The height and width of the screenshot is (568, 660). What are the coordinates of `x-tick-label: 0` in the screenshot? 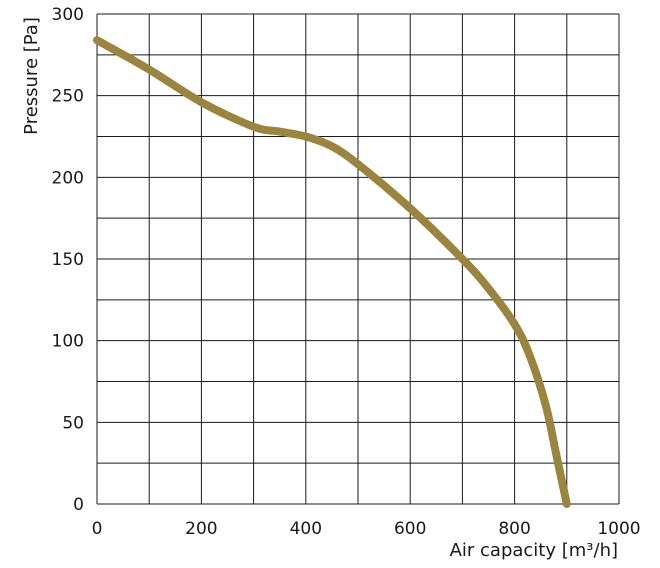 It's located at (97, 529).